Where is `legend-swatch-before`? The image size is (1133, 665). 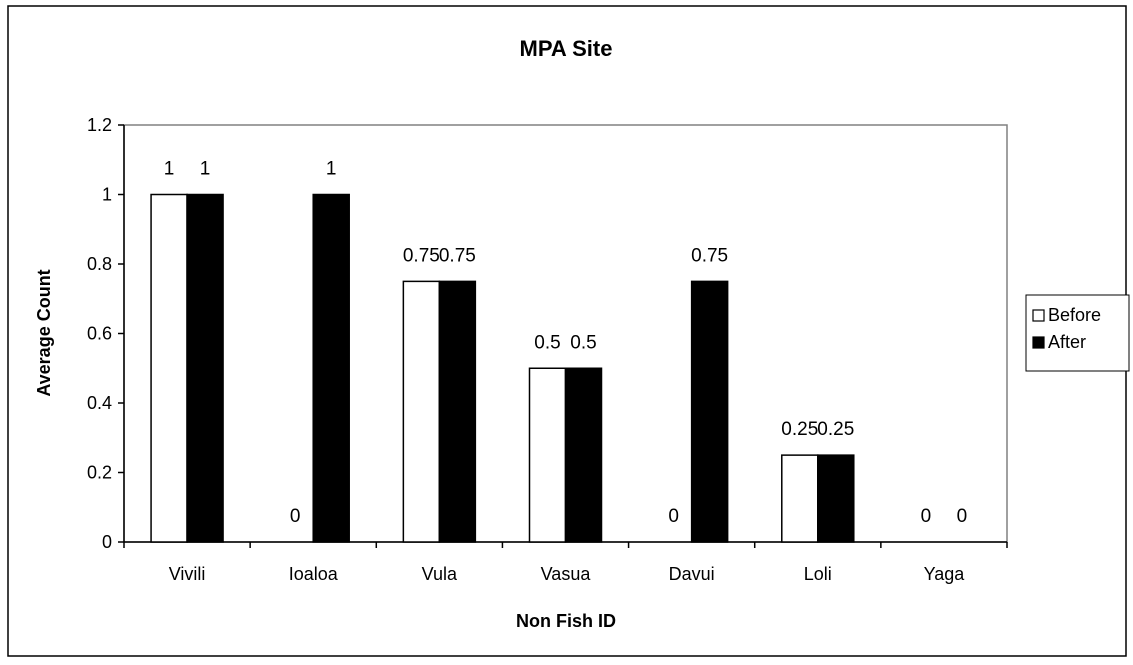 legend-swatch-before is located at coordinates (1038, 315).